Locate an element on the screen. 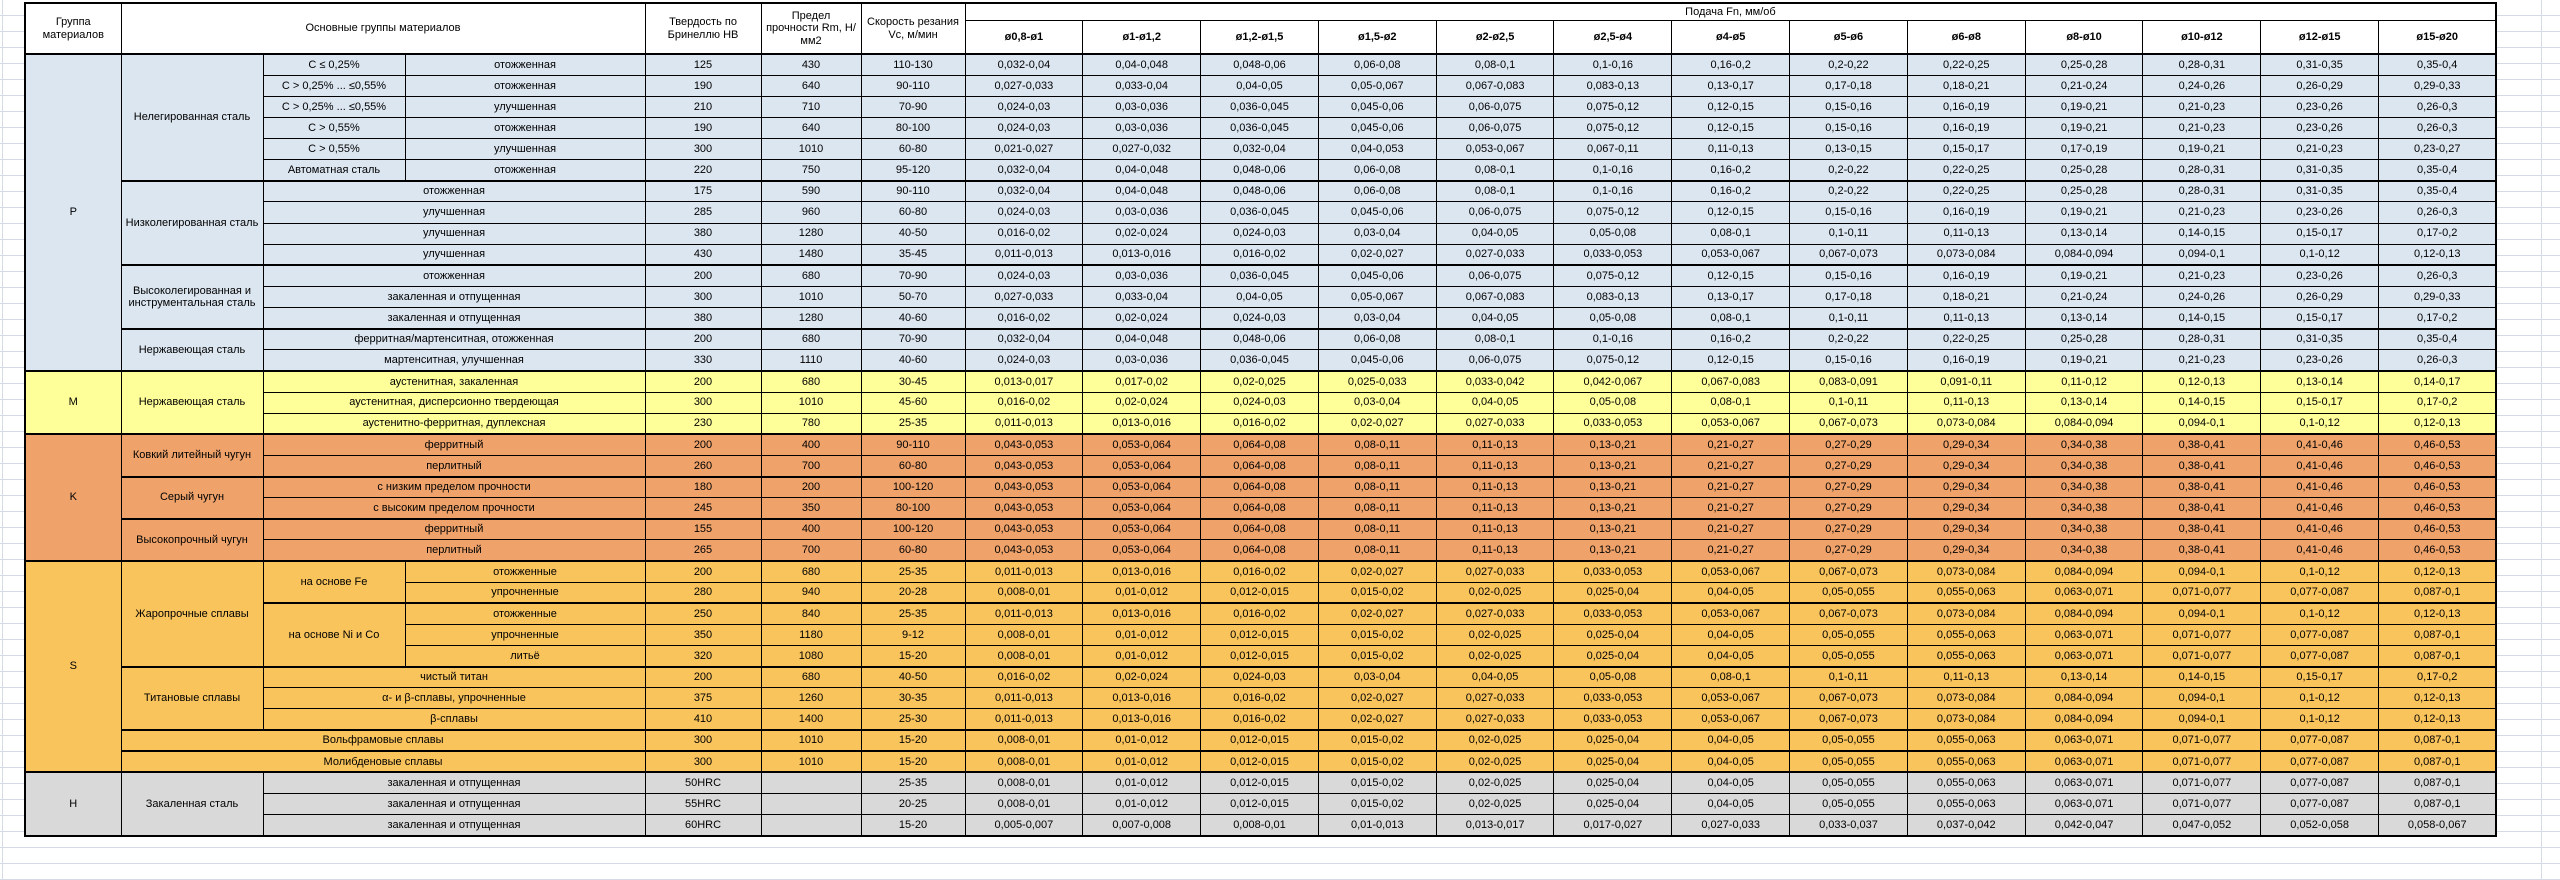 The image size is (2560, 880). speed-cell: 100-120 is located at coordinates (913, 529).